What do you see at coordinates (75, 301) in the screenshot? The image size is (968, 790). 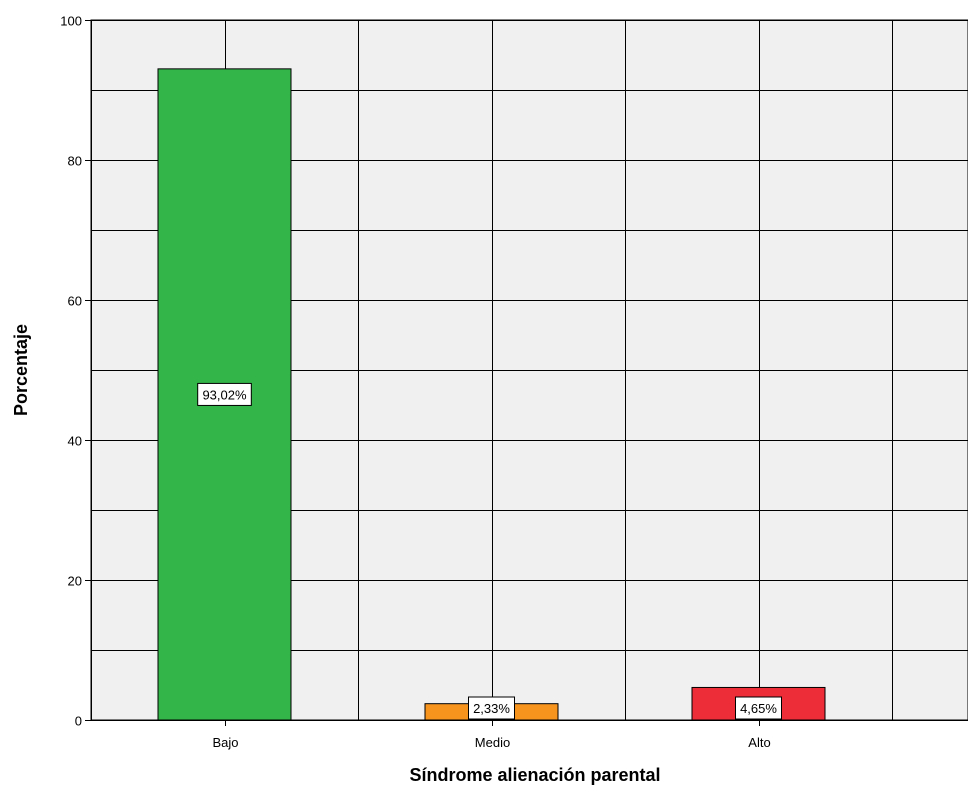 I see `y-tick-label: 60` at bounding box center [75, 301].